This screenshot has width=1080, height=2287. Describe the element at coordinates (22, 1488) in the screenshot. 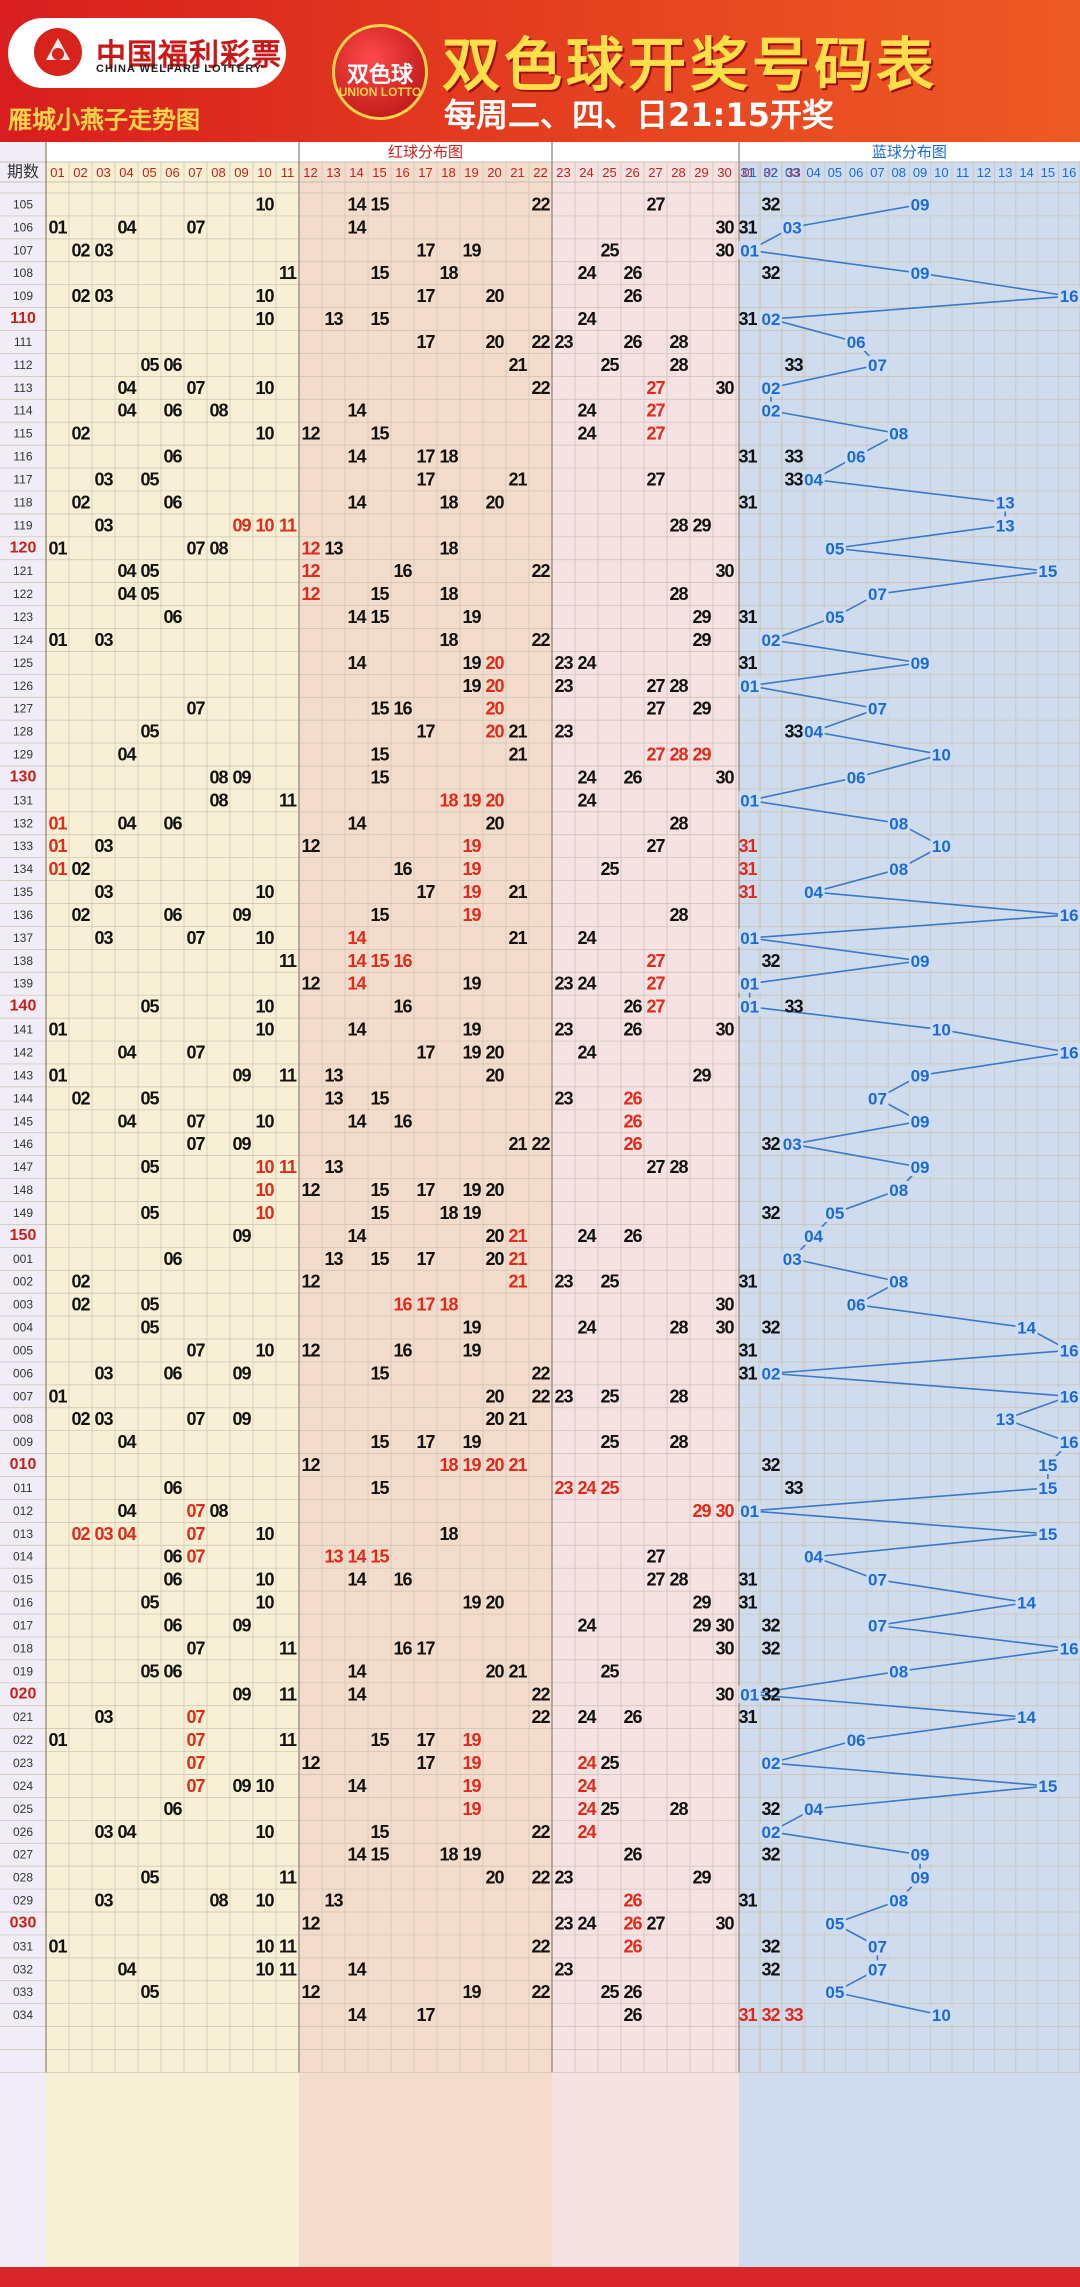

I see `period-label: 011` at that location.